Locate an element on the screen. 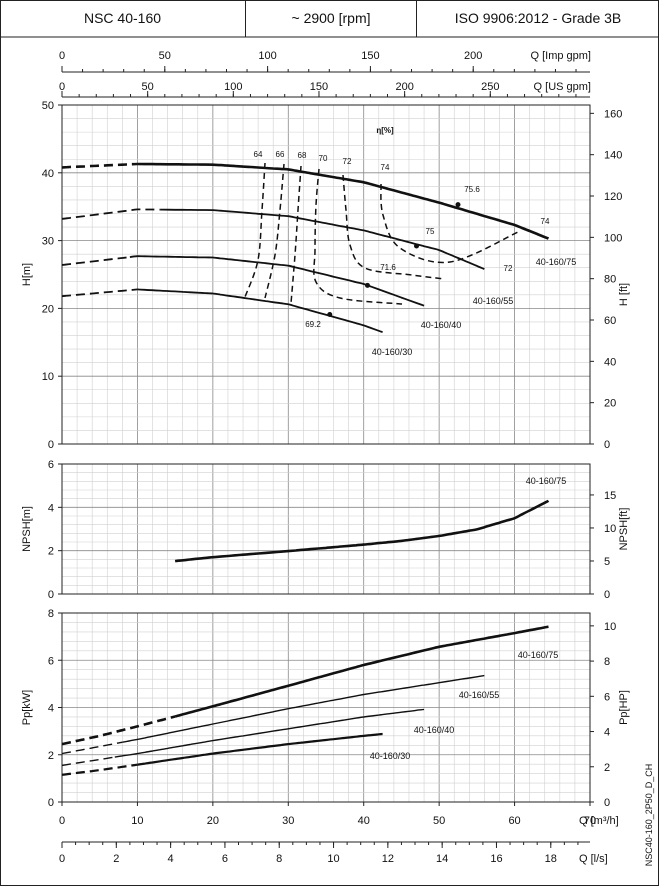 This screenshot has width=659, height=886. y2-tick-label: 120 is located at coordinates (613, 197).